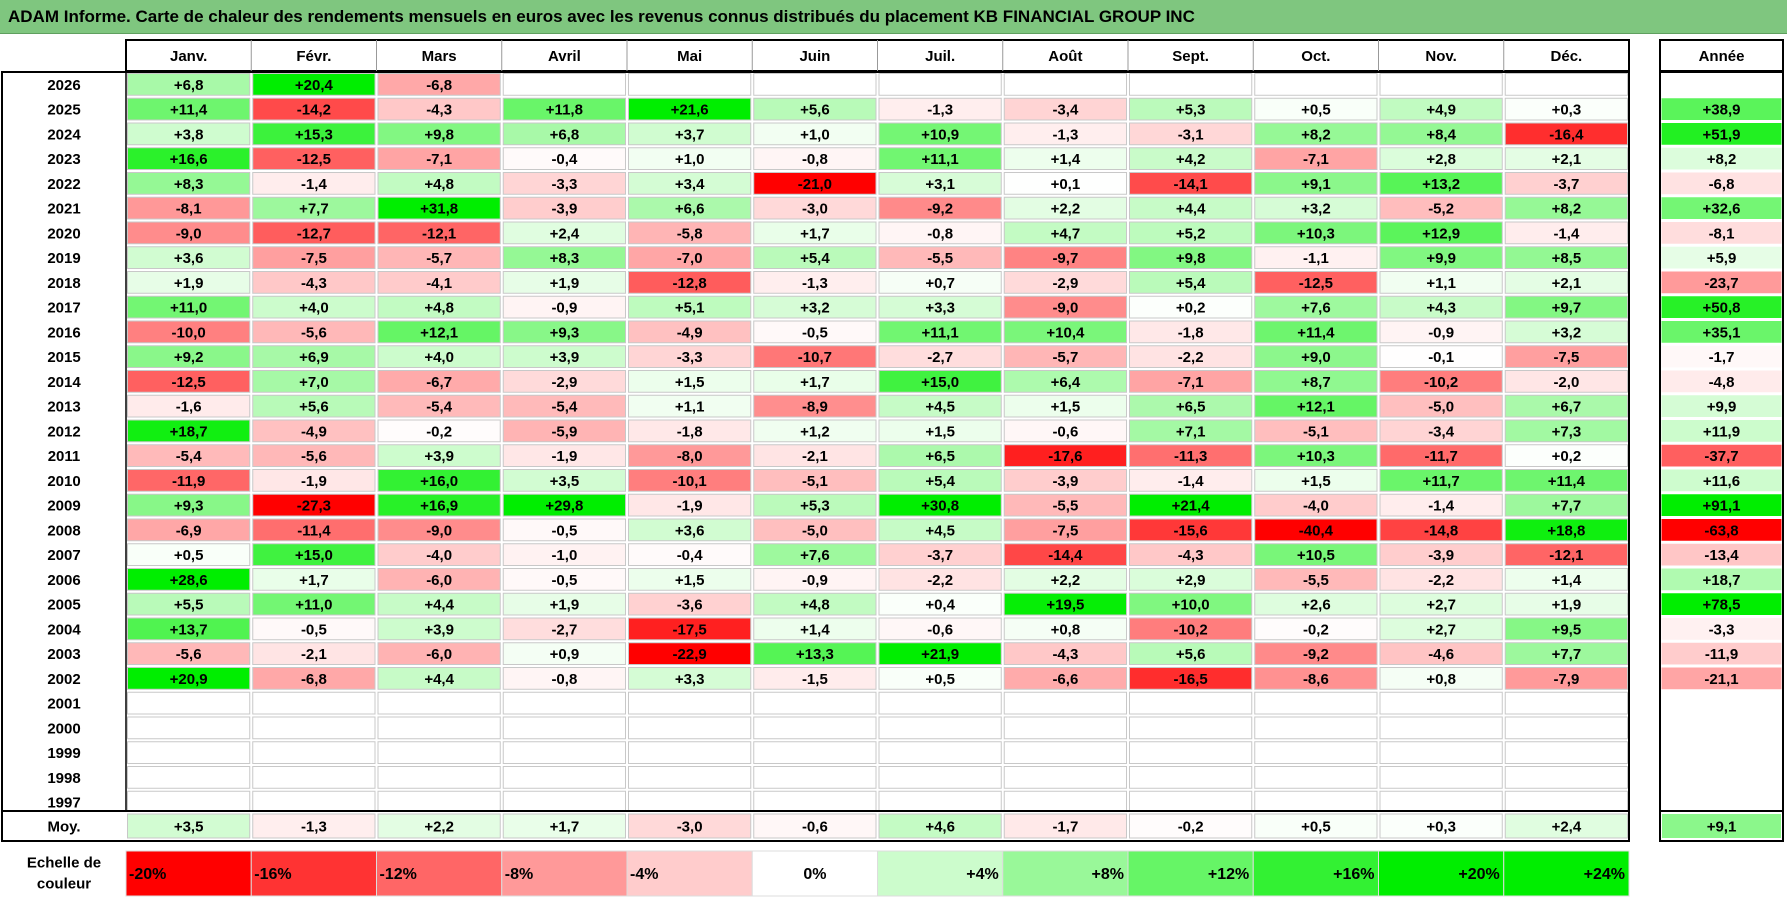 The height and width of the screenshot is (912, 1787). What do you see at coordinates (1567, 605) in the screenshot?
I see `cell-value: +1,9` at bounding box center [1567, 605].